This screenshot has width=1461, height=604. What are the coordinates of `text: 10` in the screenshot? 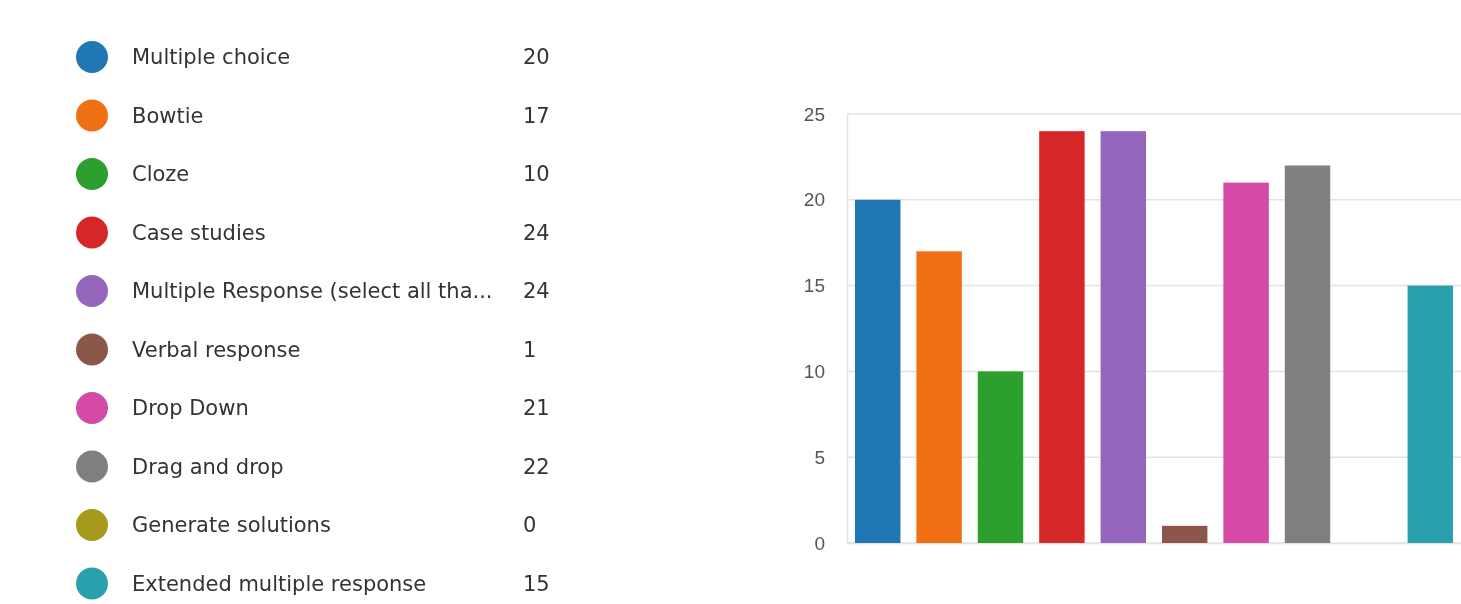 It's located at (536, 174).